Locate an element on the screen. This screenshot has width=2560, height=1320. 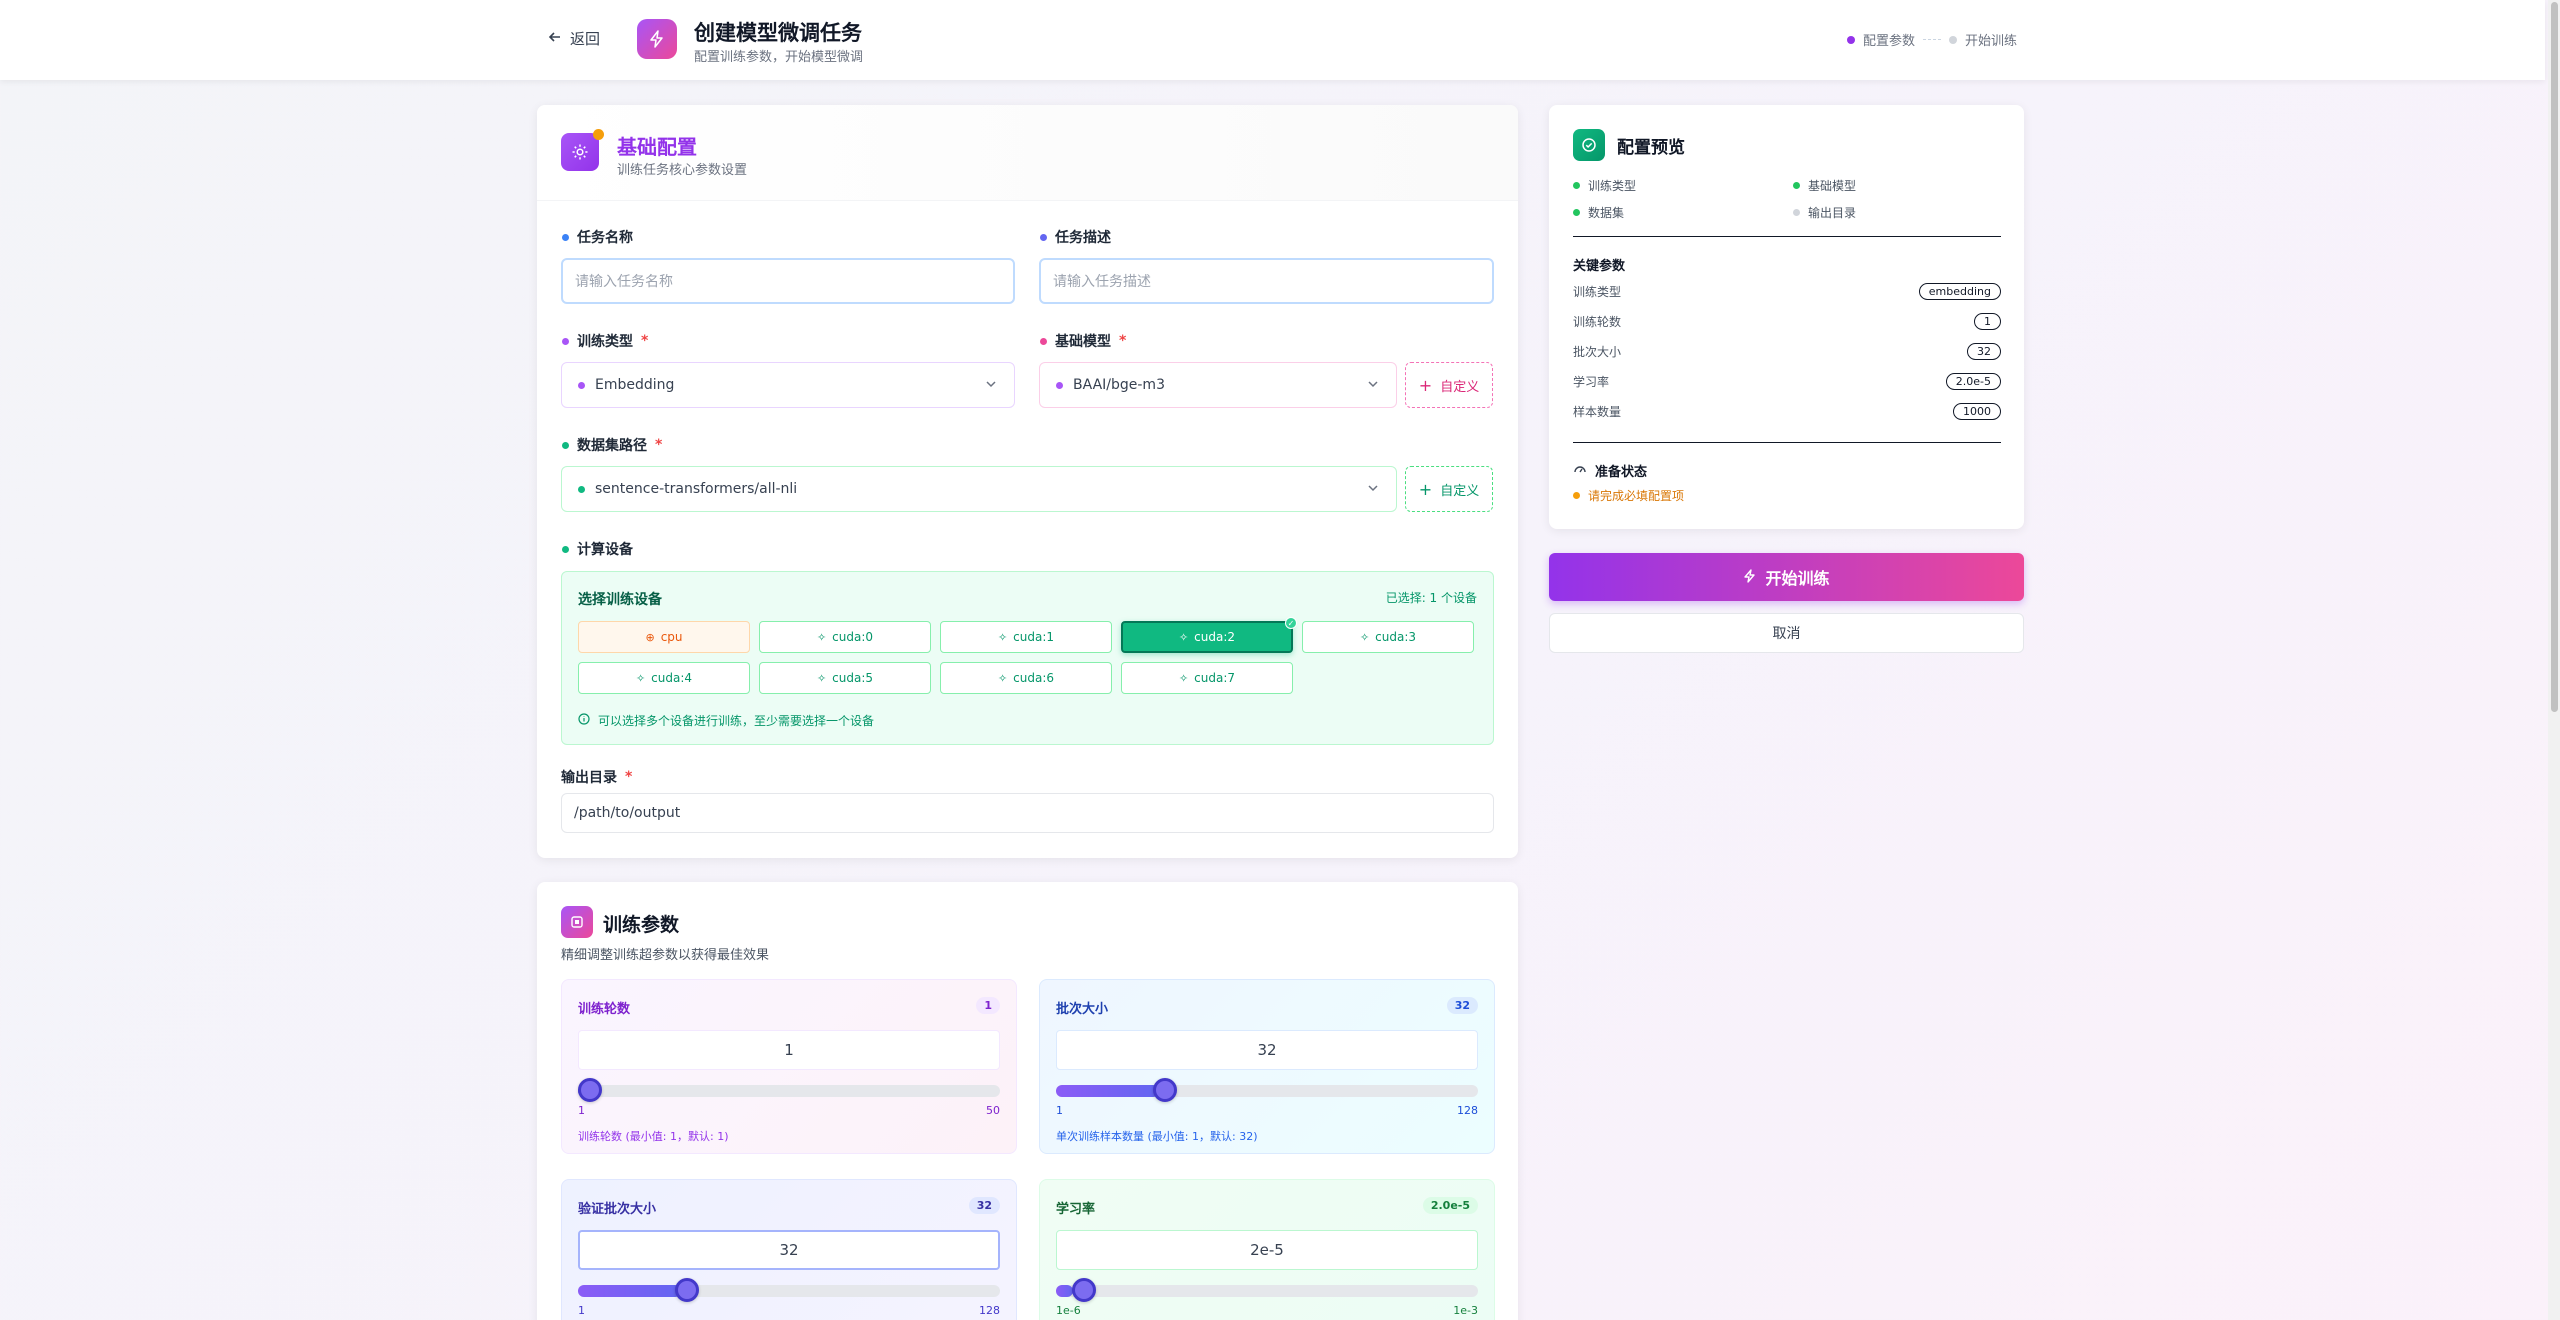
epochs-badge: 1 is located at coordinates (988, 1005).